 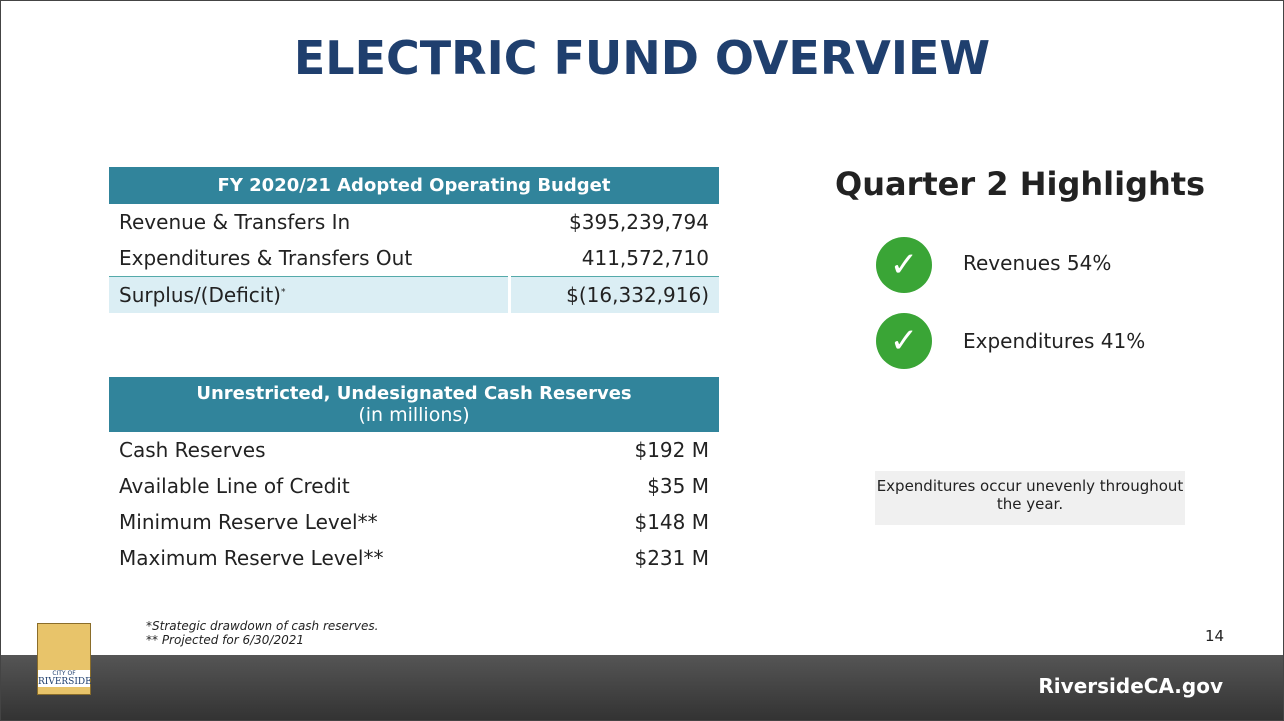 What do you see at coordinates (266, 258) in the screenshot?
I see `cell: Expenditures & Transfers Out` at bounding box center [266, 258].